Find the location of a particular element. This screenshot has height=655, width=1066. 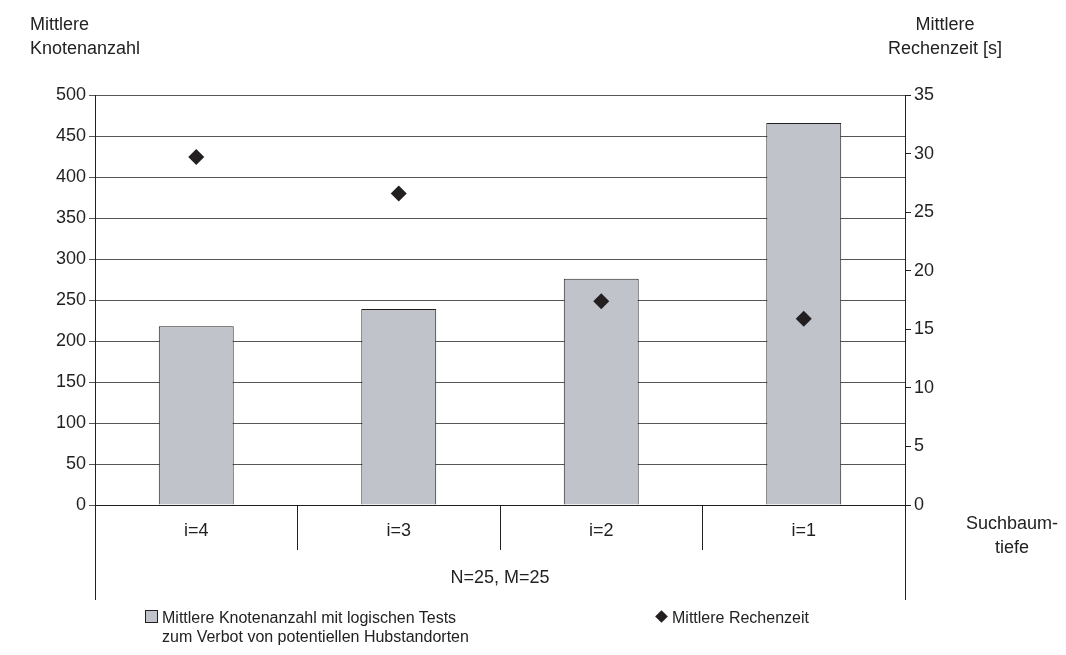

text: N=25, M=25 is located at coordinates (500, 576).